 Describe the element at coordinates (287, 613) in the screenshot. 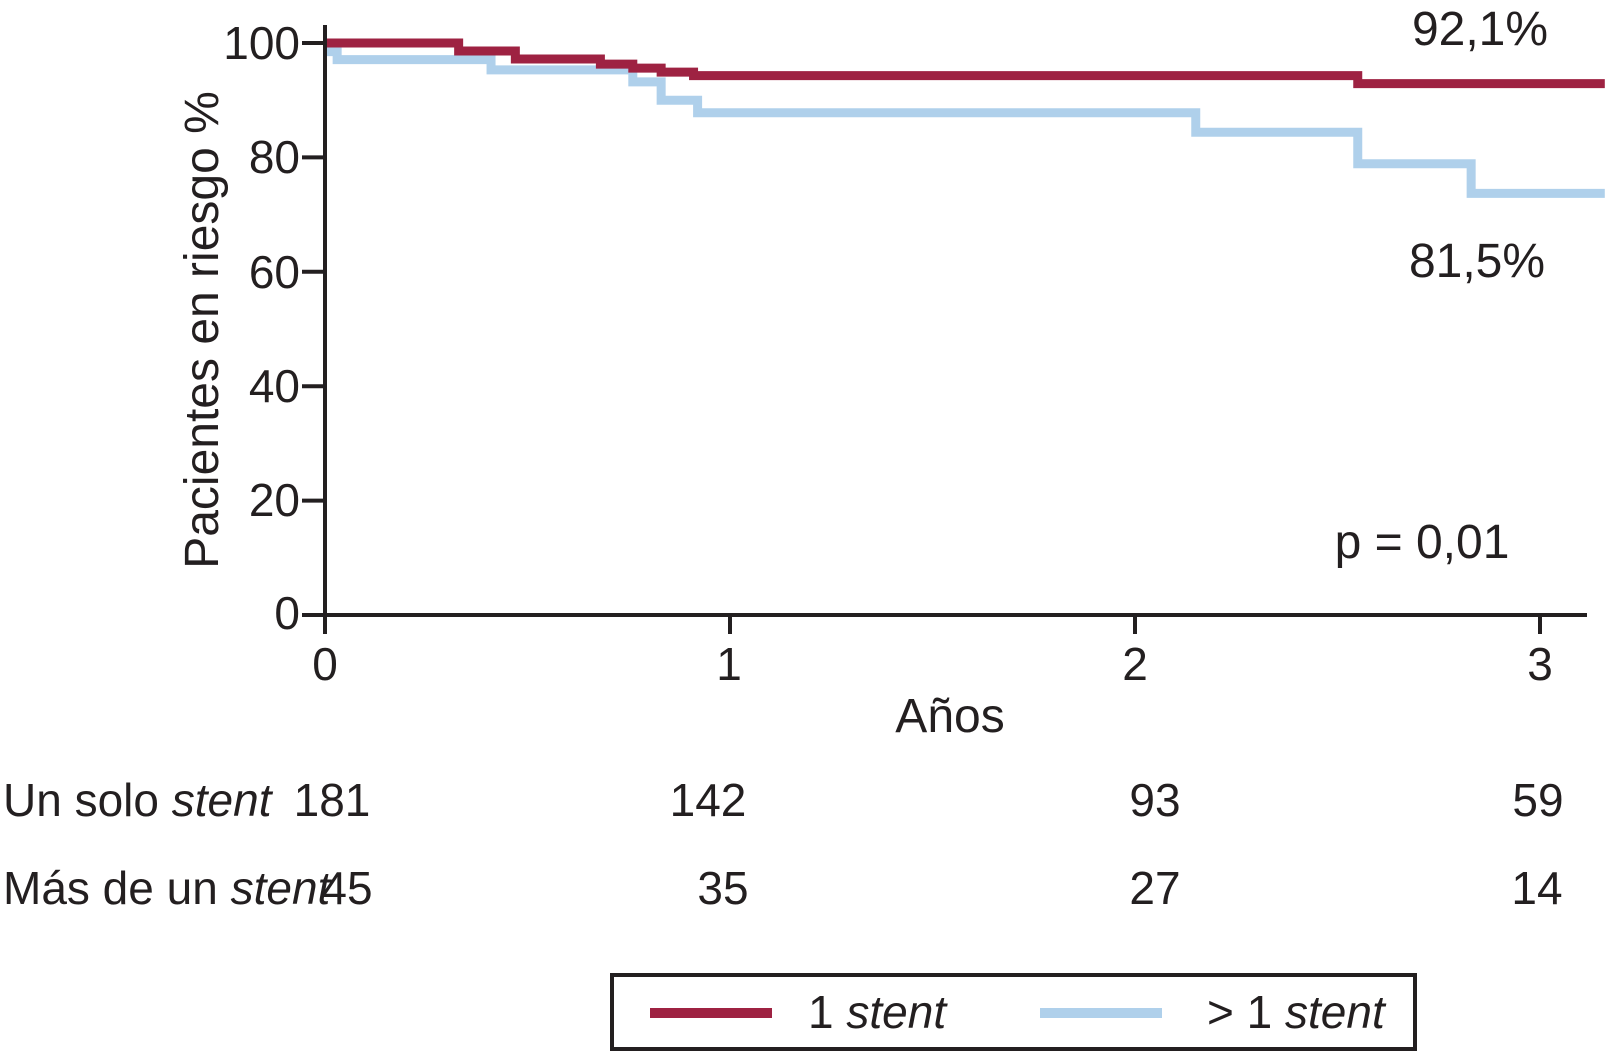

I see `ytick-label-0: 0` at that location.